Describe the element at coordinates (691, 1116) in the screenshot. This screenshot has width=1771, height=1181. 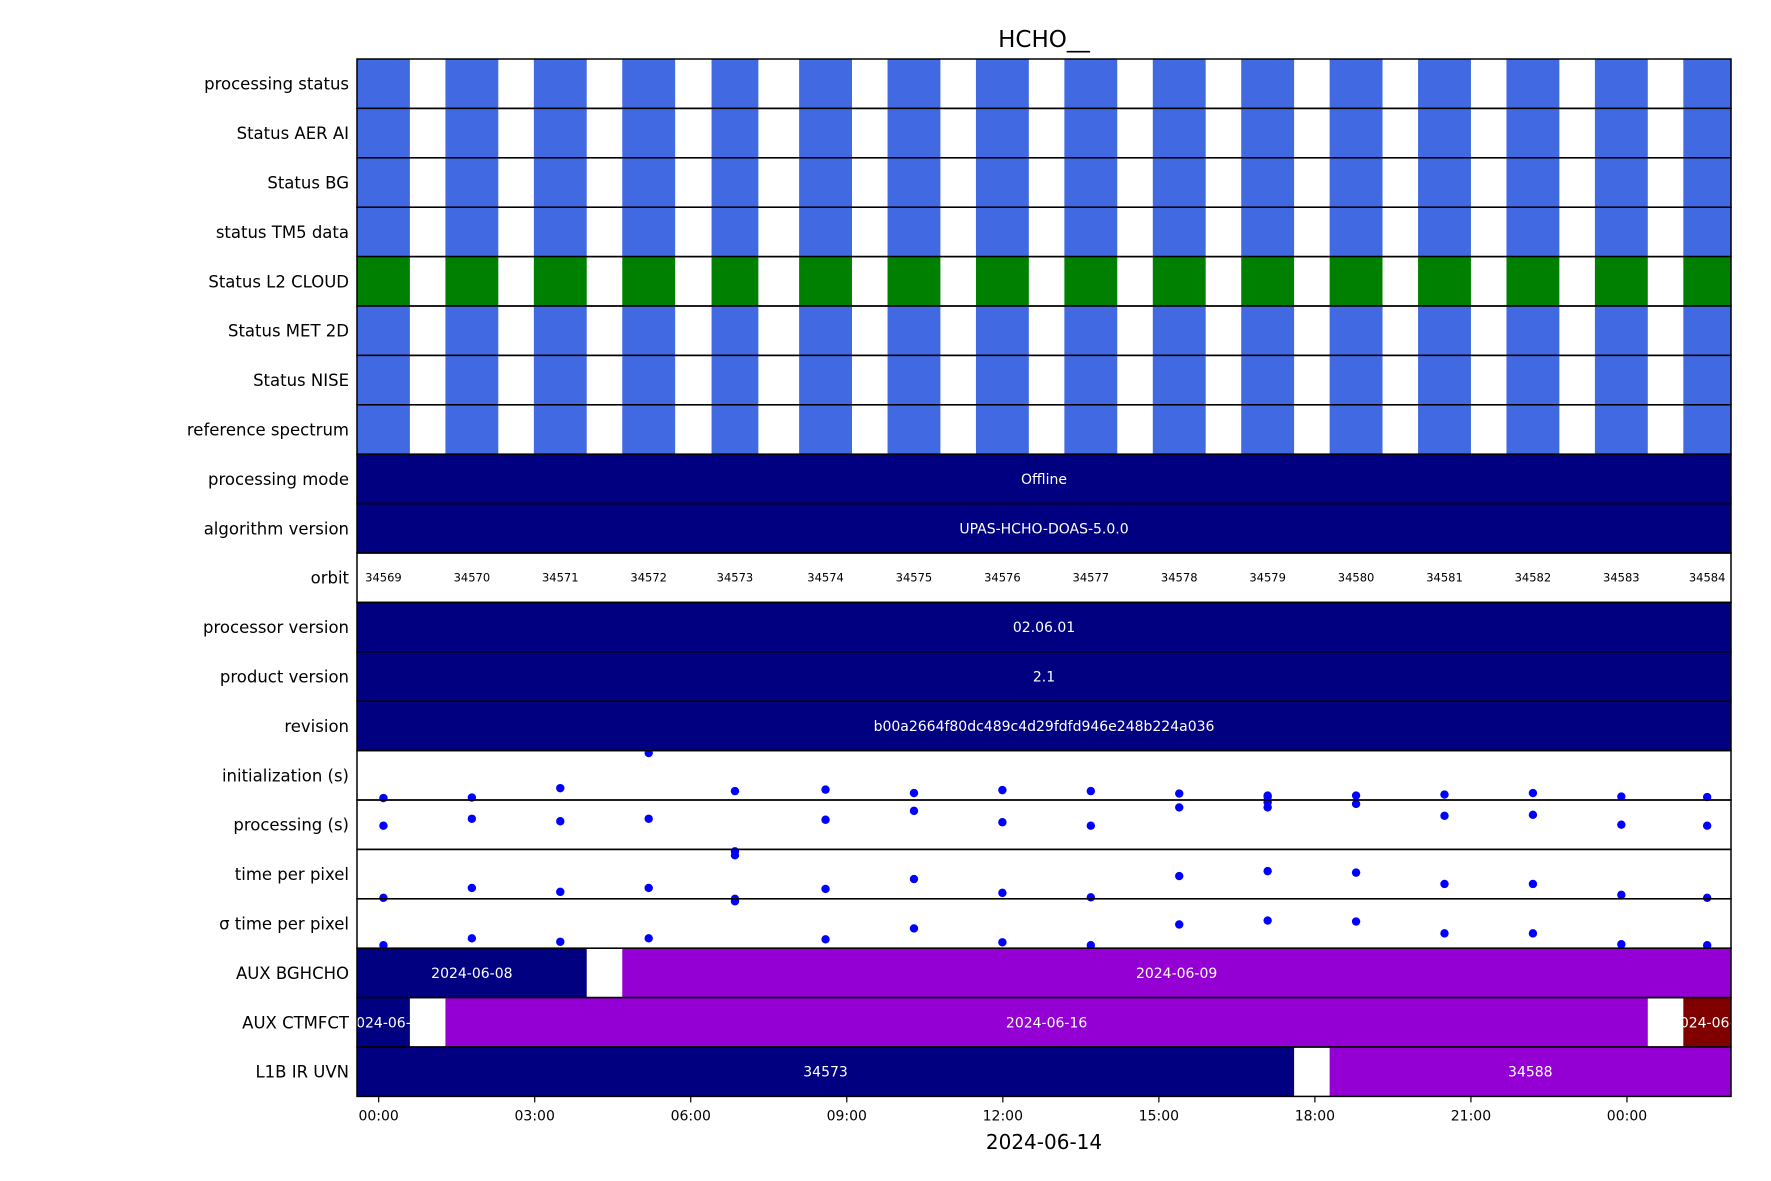
I see `x-tick-label: 06:00` at that location.